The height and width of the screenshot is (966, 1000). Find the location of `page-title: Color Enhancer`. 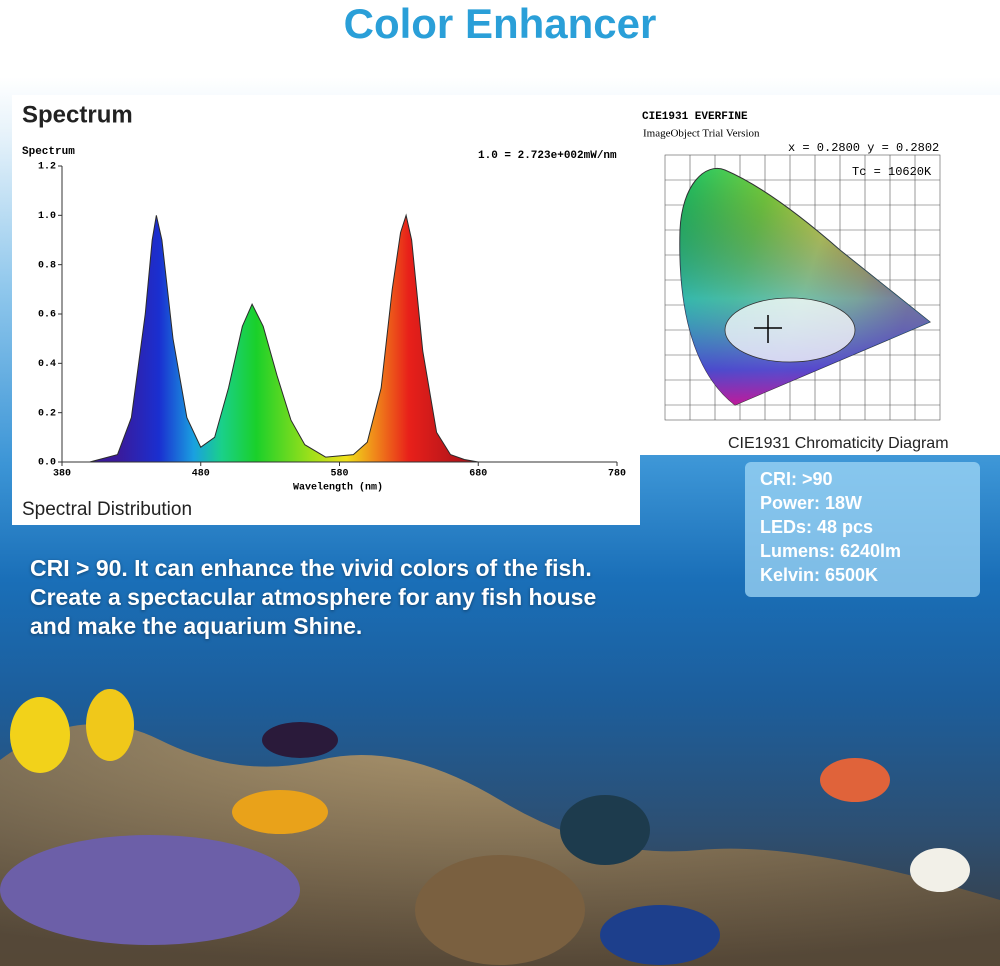

page-title: Color Enhancer is located at coordinates (500, 23).